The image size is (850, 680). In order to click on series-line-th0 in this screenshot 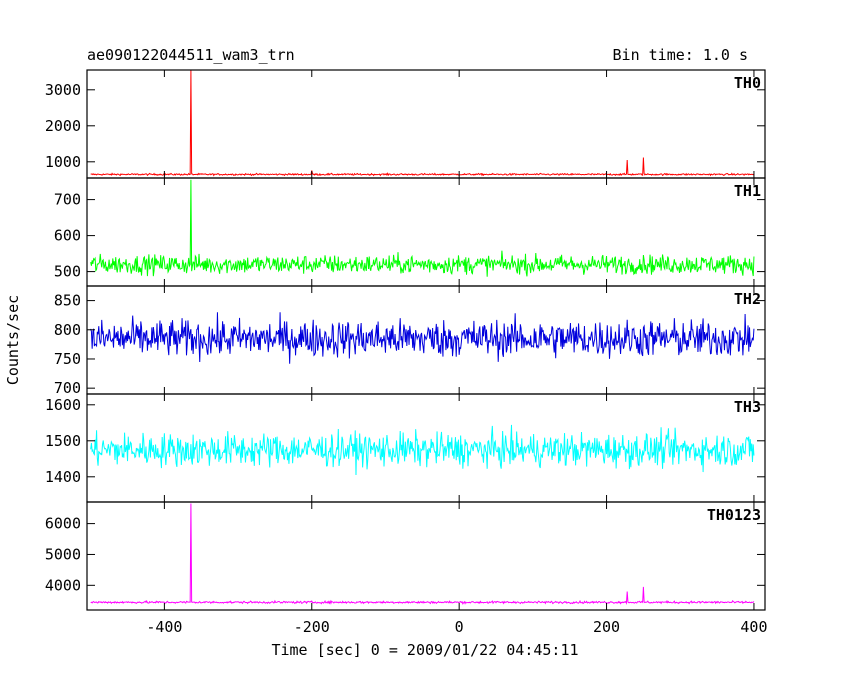, I will do `click(422, 123)`.